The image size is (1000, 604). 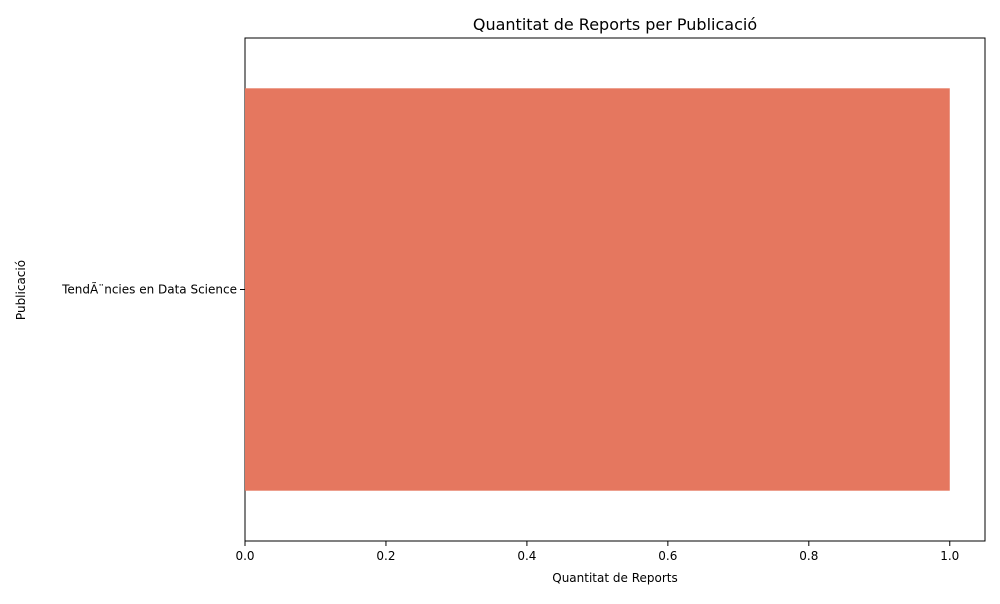 What do you see at coordinates (597, 552) in the screenshot?
I see `x-axis-ticks: 0.0 0.2 0.4 0.6 0.8 1.0` at bounding box center [597, 552].